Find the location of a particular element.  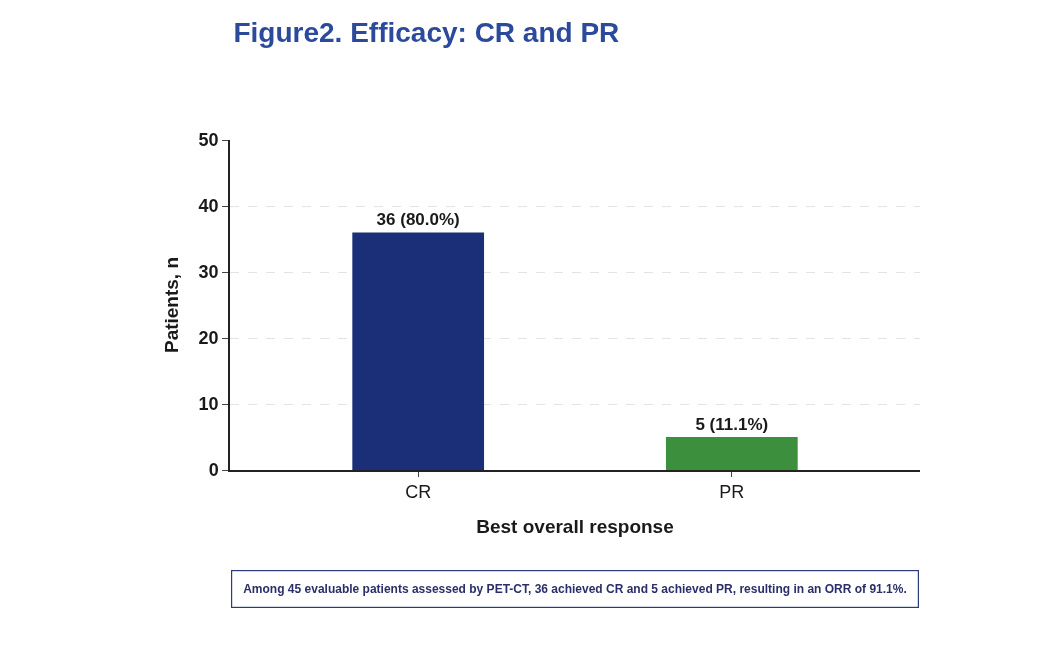

y-tick-label: 20 is located at coordinates (208, 338).